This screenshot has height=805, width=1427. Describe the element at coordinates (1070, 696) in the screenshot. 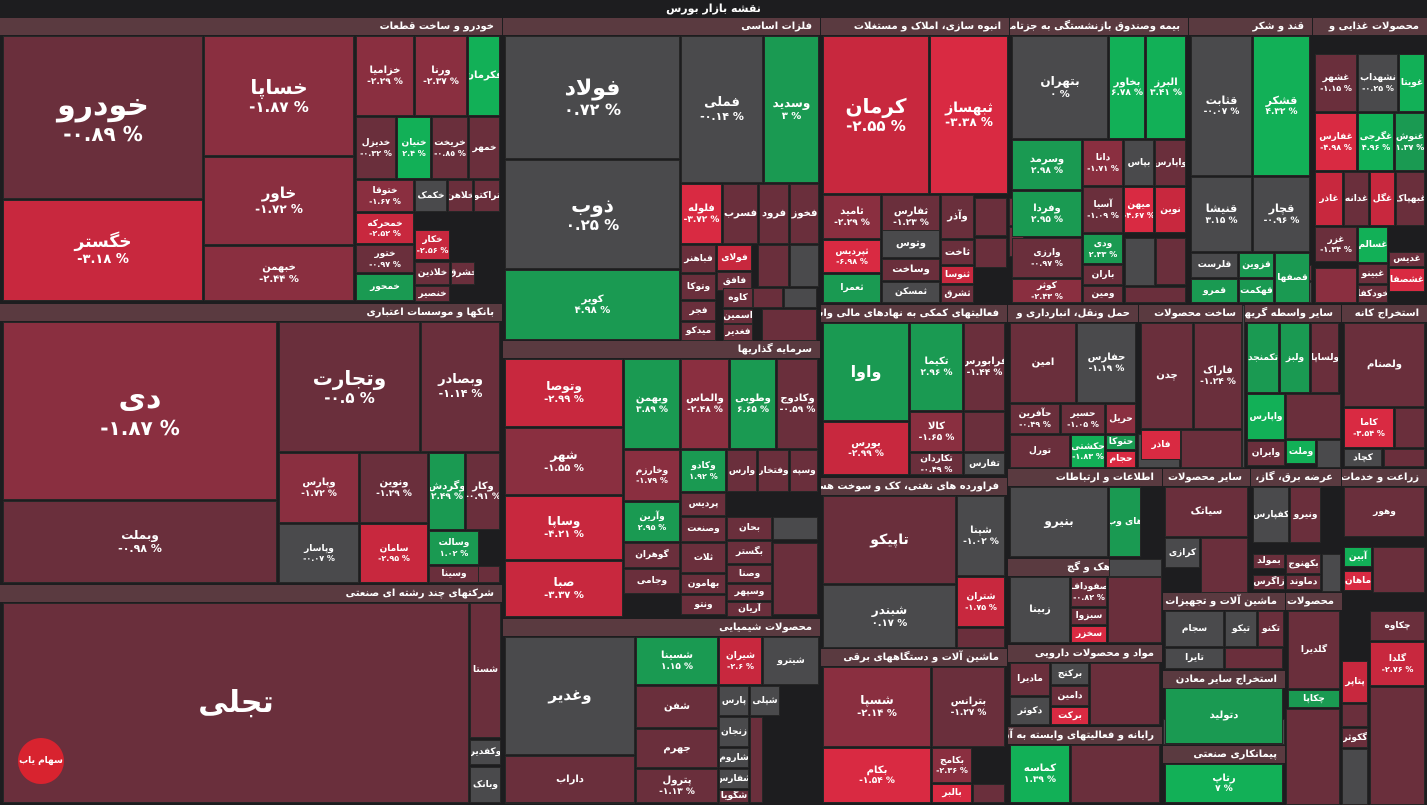

I see `ticker-tile: دامین` at that location.